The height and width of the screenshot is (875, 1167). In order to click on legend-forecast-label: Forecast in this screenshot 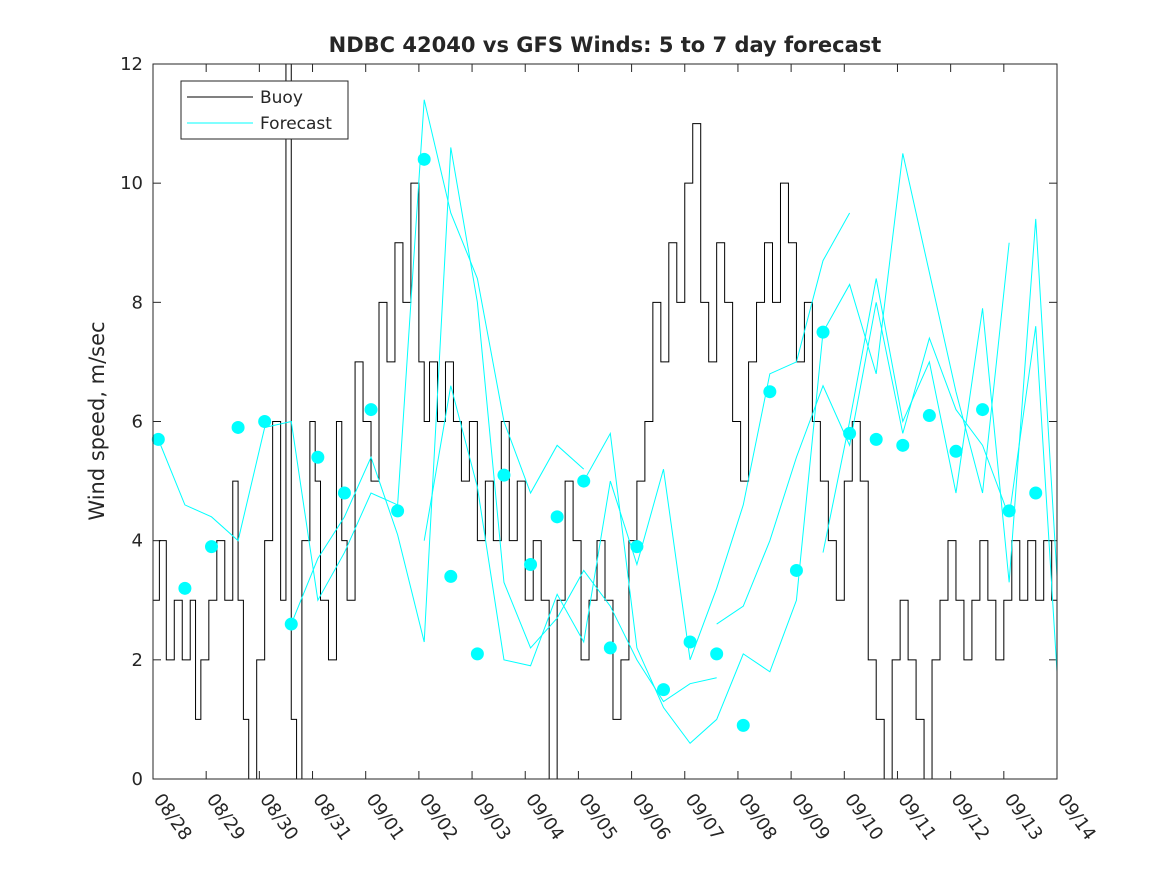, I will do `click(296, 124)`.